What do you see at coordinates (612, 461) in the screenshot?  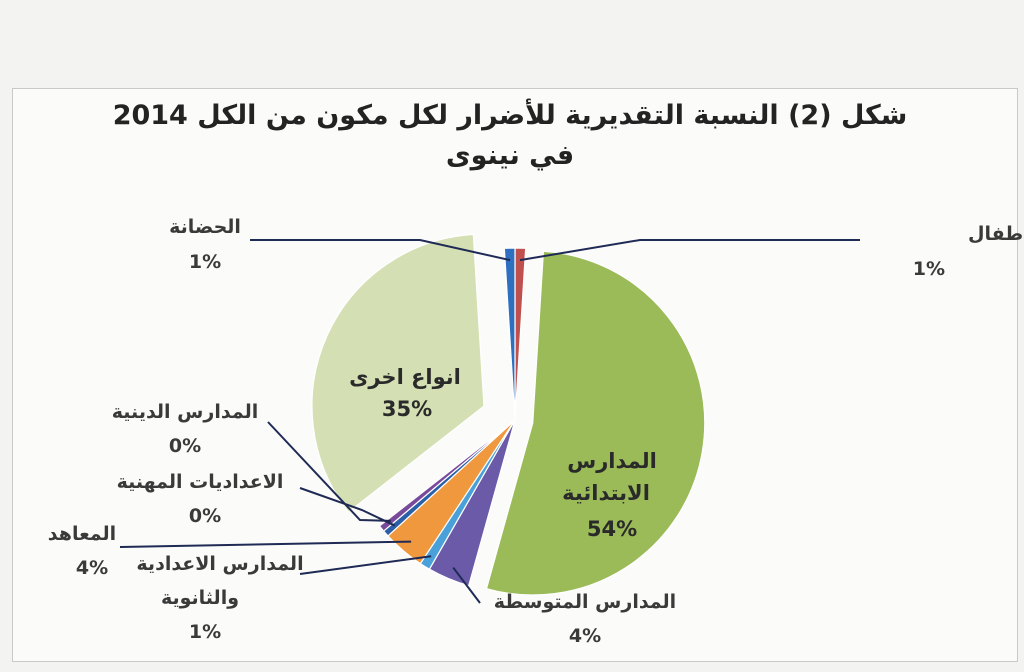 I see `slice-label: المدارس` at bounding box center [612, 461].